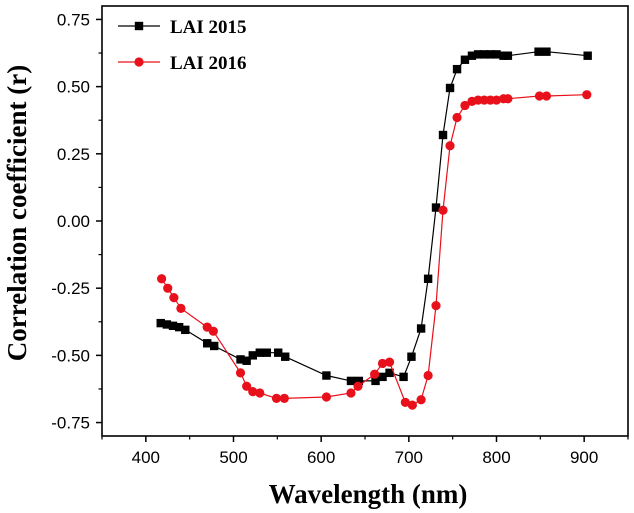 The width and height of the screenshot is (634, 513). I want to click on y-tick-label: 0.75, so click(73, 19).